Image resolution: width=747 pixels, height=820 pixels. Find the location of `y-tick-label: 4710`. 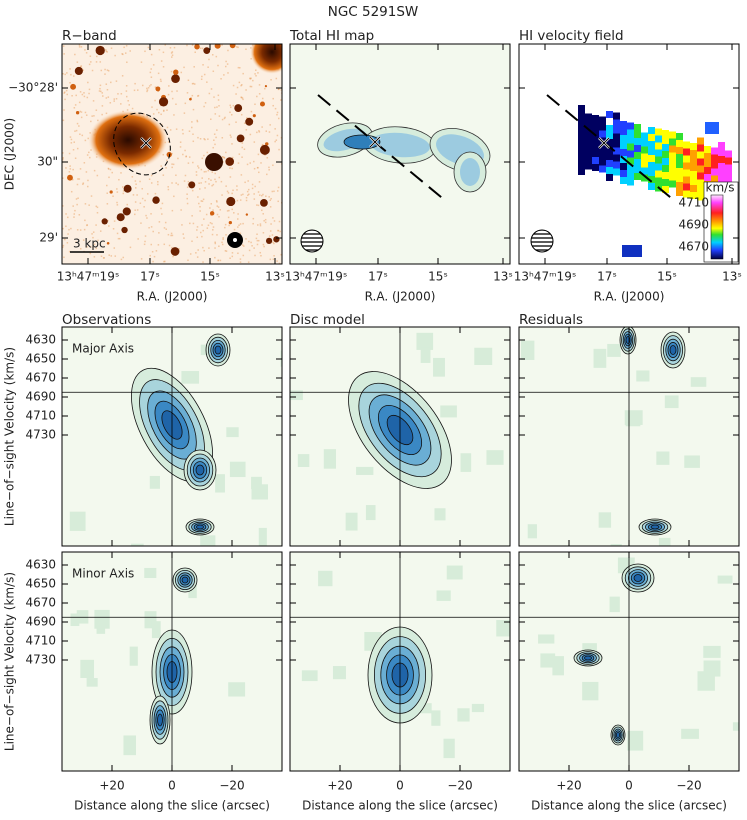

y-tick-label: 4710 is located at coordinates (40, 641).